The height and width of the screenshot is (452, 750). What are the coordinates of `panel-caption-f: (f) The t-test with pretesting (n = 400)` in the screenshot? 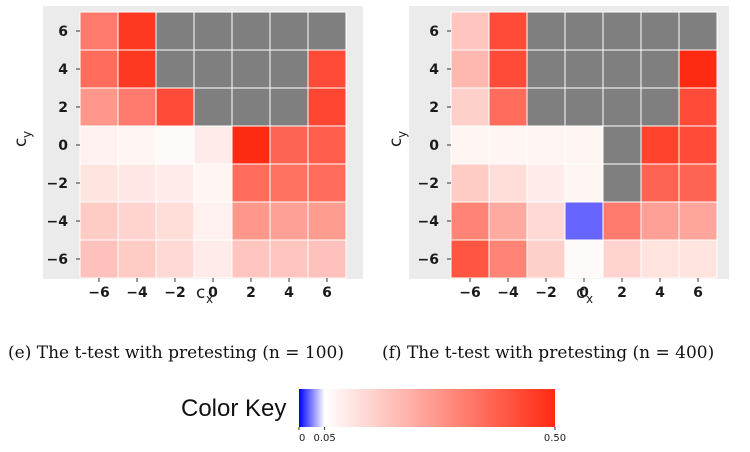 It's located at (548, 353).